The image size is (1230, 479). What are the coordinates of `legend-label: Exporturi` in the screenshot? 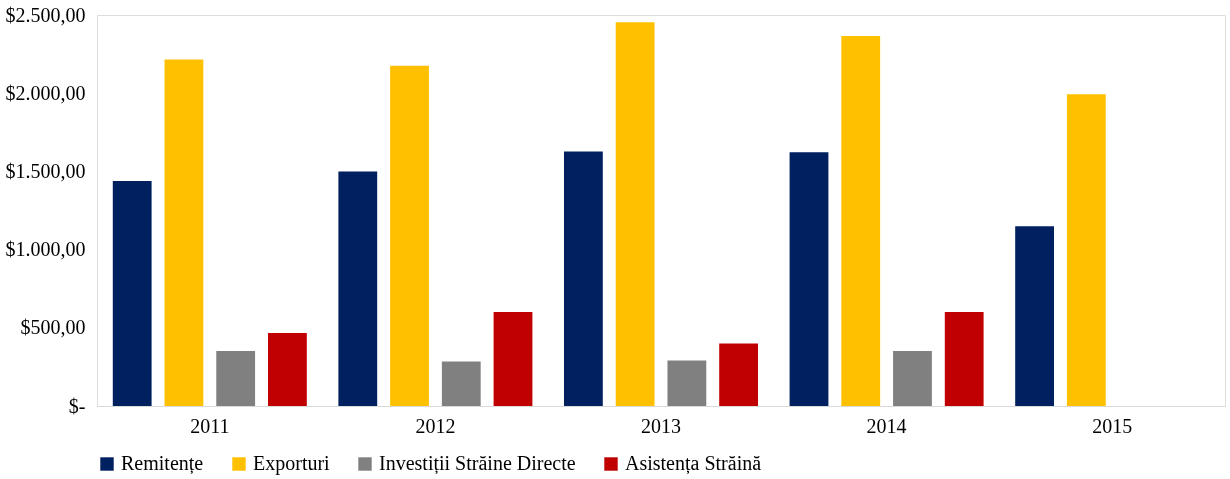 It's located at (292, 463).